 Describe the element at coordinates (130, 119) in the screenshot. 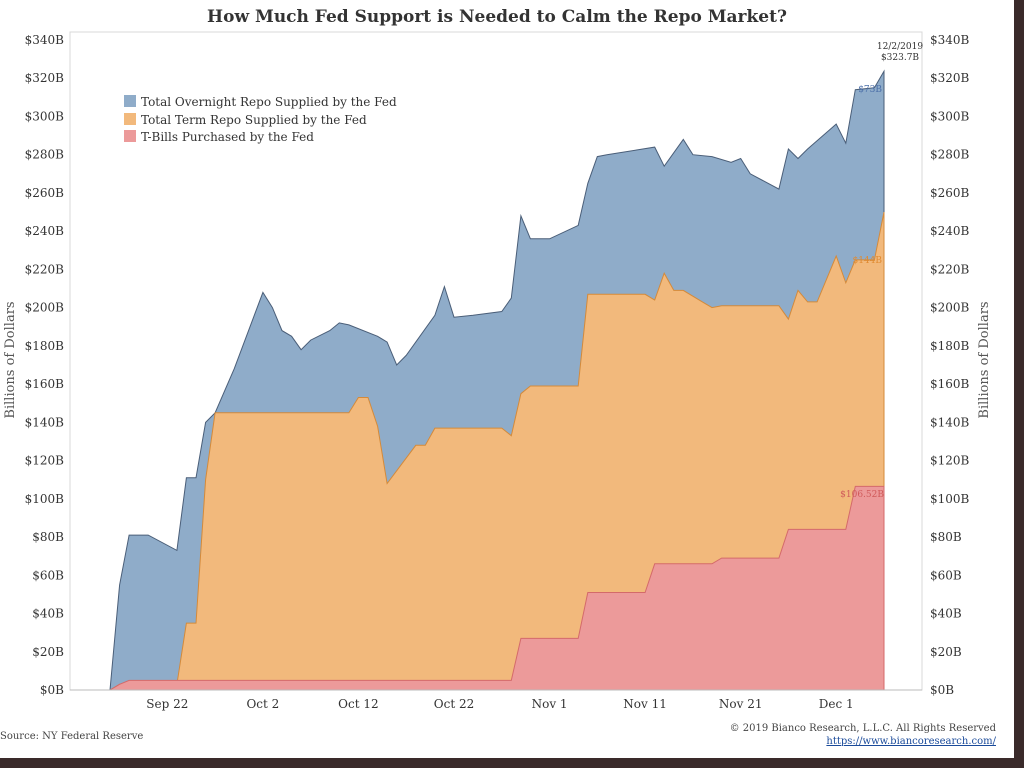

I see `legend-swatch-term` at that location.